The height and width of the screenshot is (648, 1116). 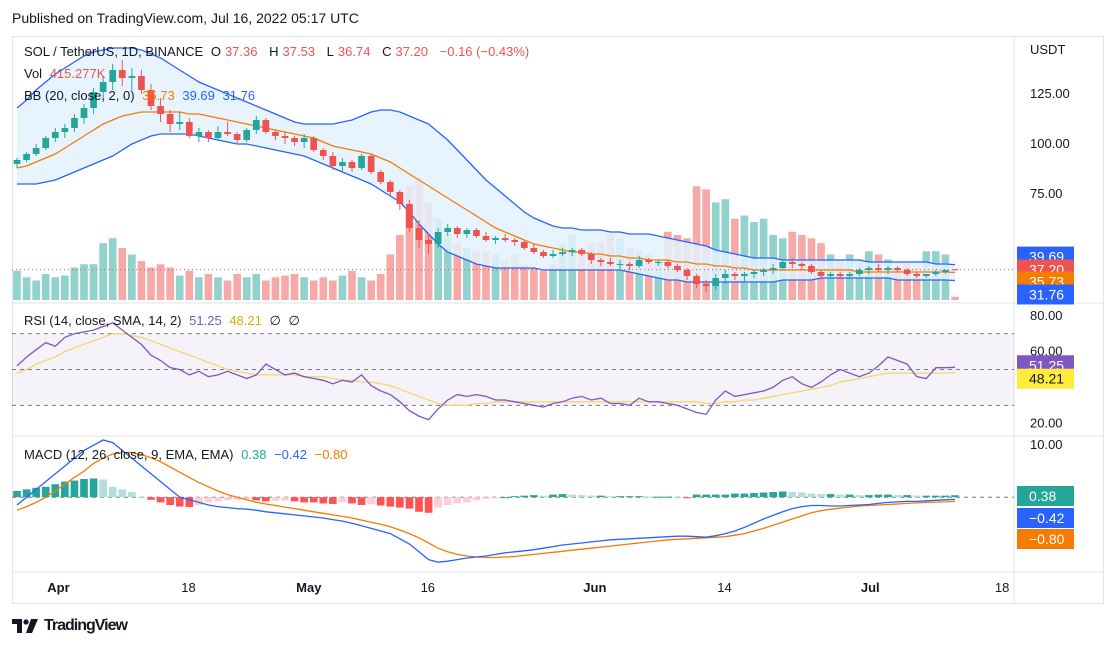 I want to click on bb-label: BB (20, close, 2, 0), so click(x=79, y=95).